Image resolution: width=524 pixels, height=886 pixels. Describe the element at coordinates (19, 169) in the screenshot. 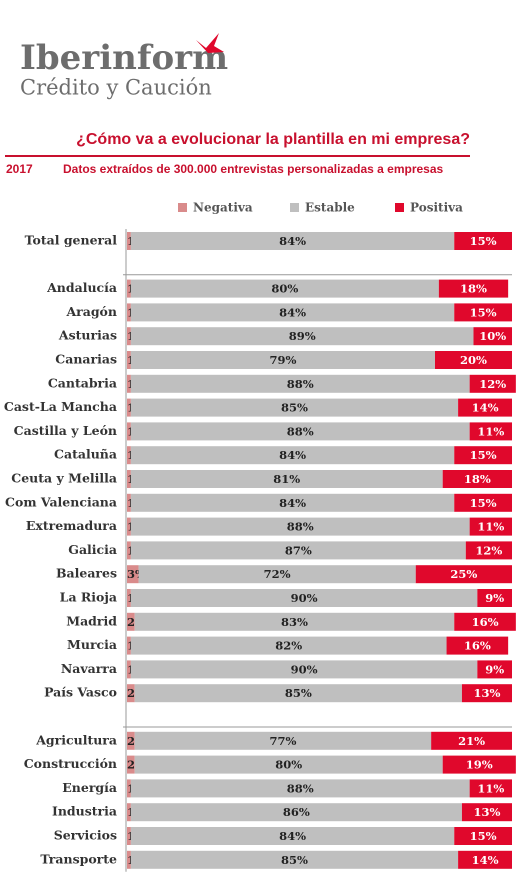

I see `year: 2017` at that location.